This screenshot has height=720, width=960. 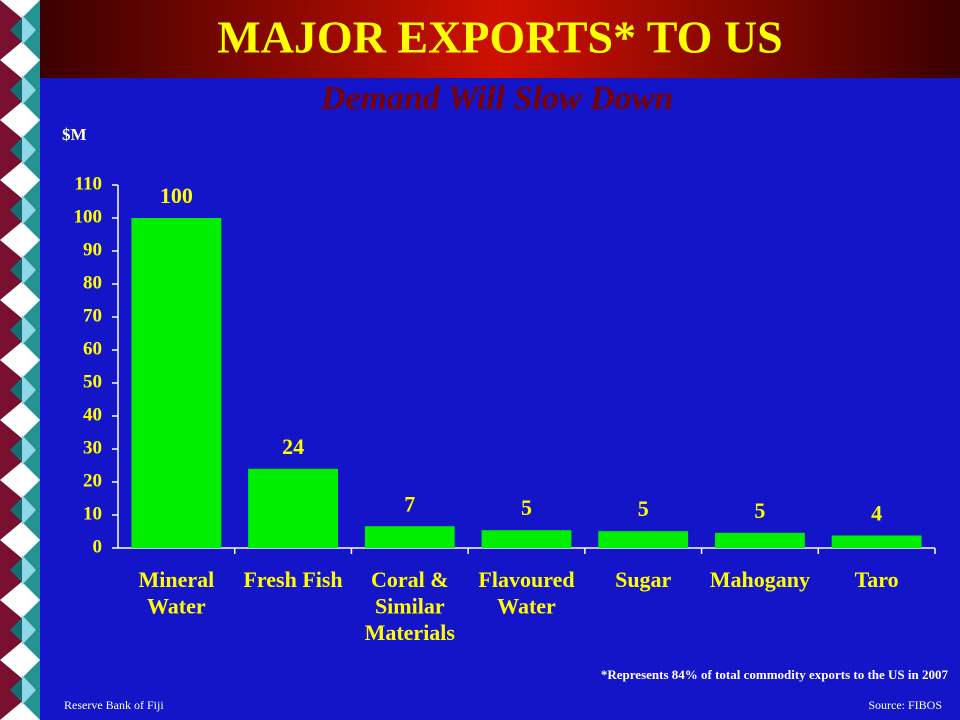 What do you see at coordinates (92, 348) in the screenshot?
I see `y-tick-label: 60` at bounding box center [92, 348].